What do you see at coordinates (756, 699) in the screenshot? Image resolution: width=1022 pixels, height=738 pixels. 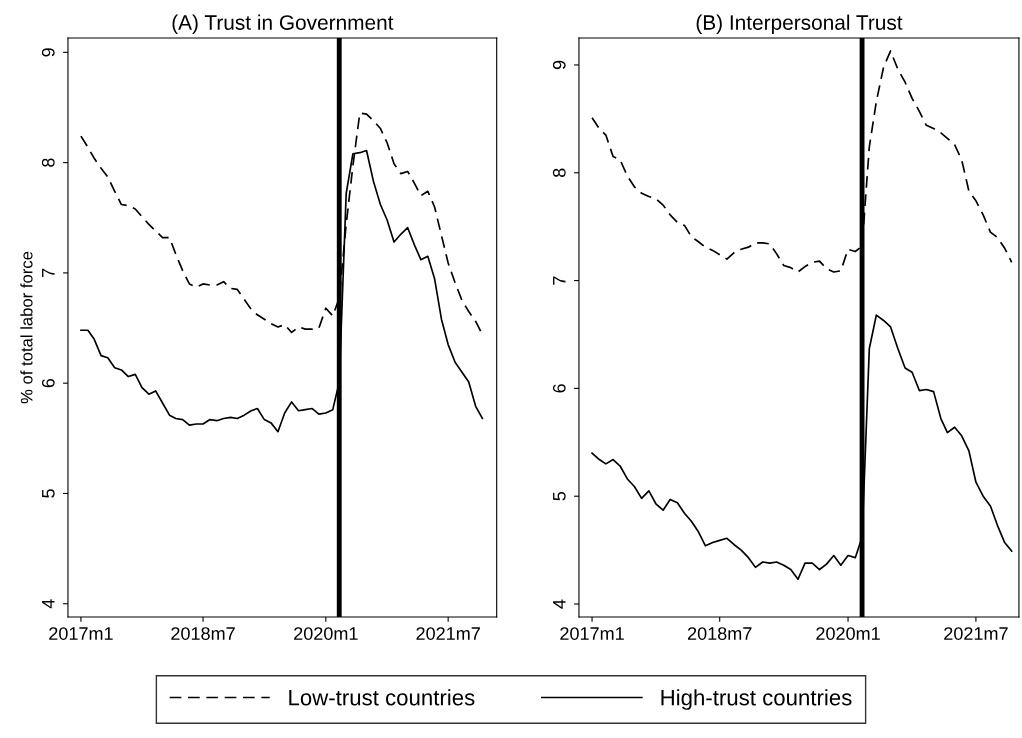 I see `legend-label: High-trust countries` at bounding box center [756, 699].